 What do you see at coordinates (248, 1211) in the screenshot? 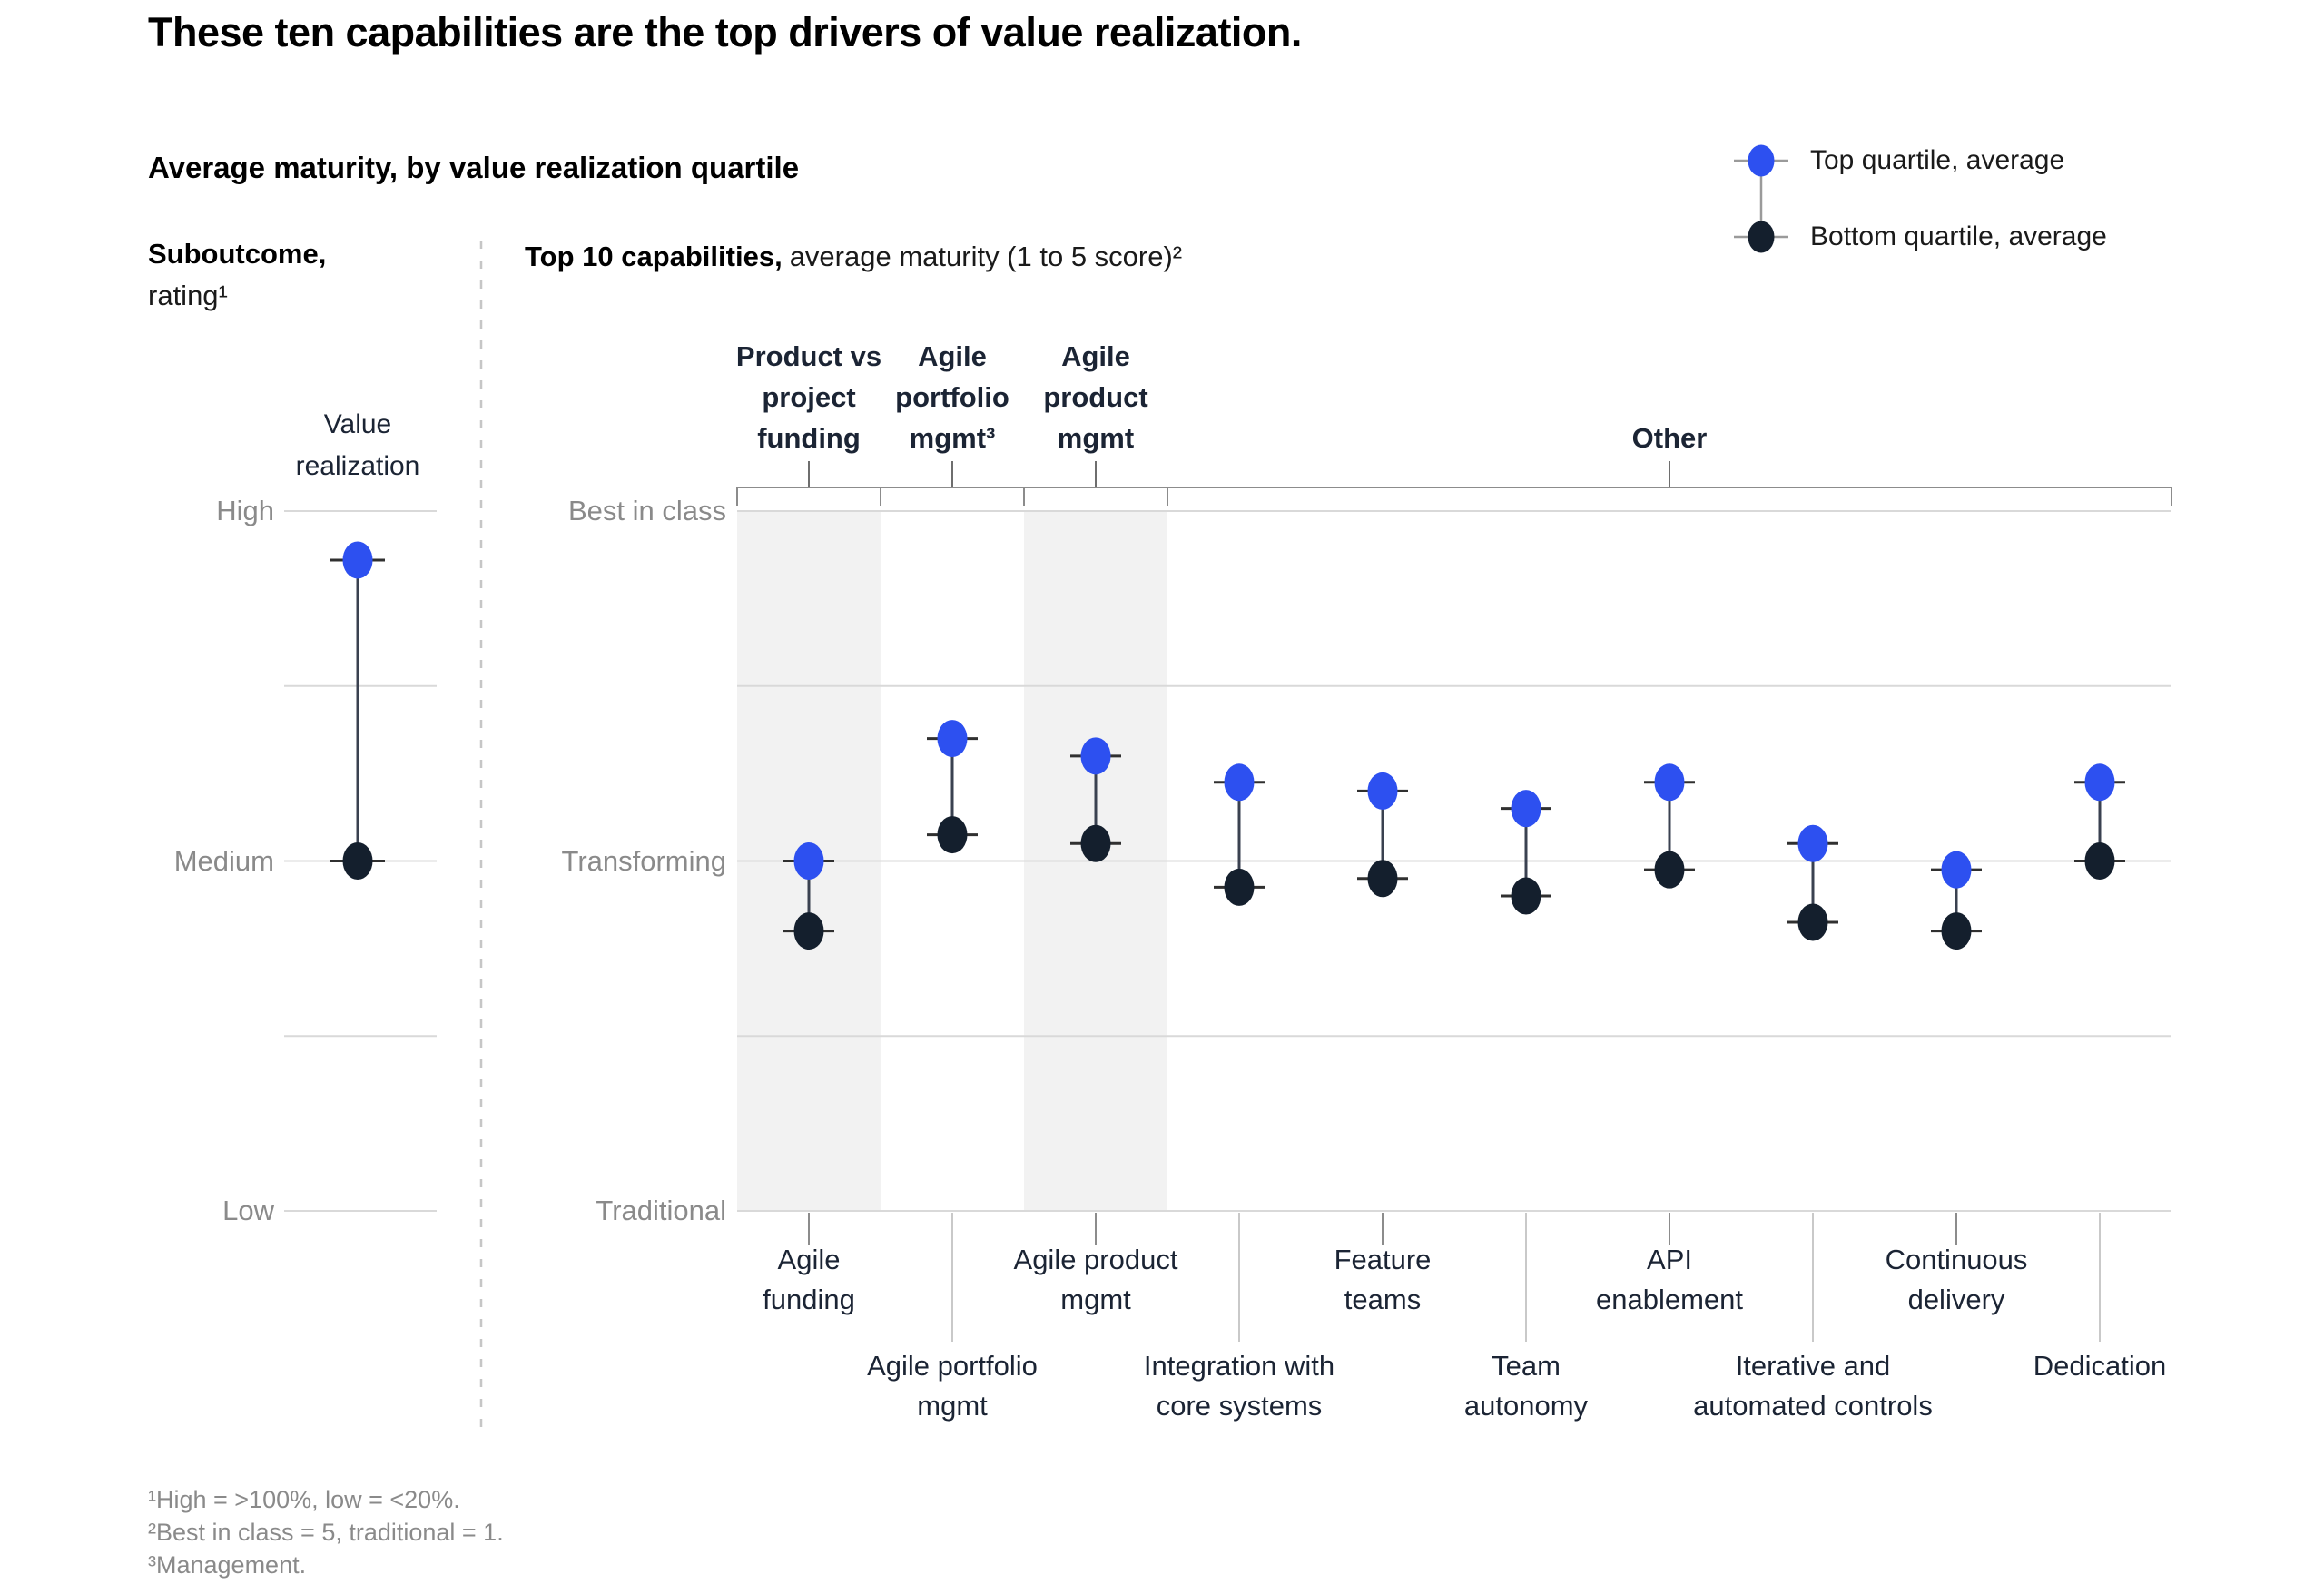
I see `ytick-label: Low` at bounding box center [248, 1211].